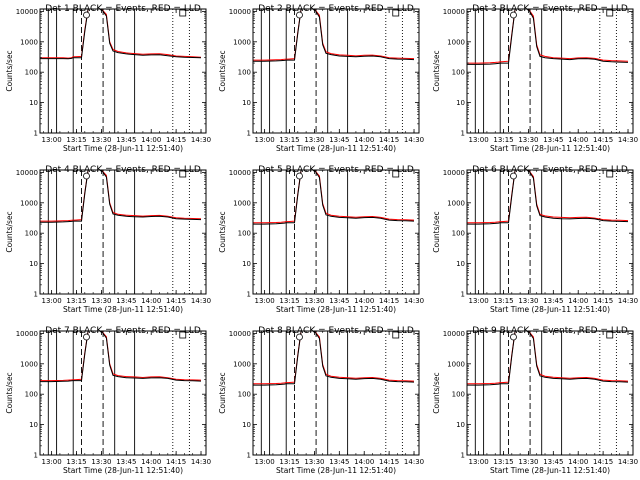 This screenshot has height=480, width=640. Describe the element at coordinates (123, 9) in the screenshot. I see `panel-title: Det 1 BLACK = Events, RED = LLD` at that location.